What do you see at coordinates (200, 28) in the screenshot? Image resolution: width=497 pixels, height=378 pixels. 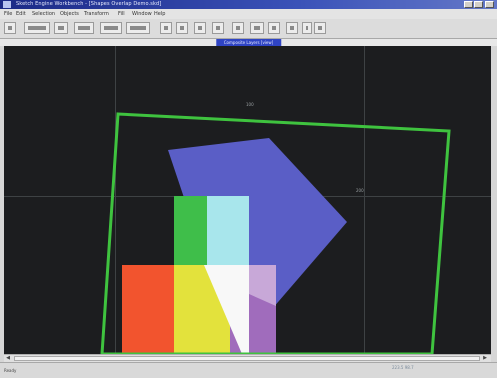 I see `redo-button` at bounding box center [200, 28].